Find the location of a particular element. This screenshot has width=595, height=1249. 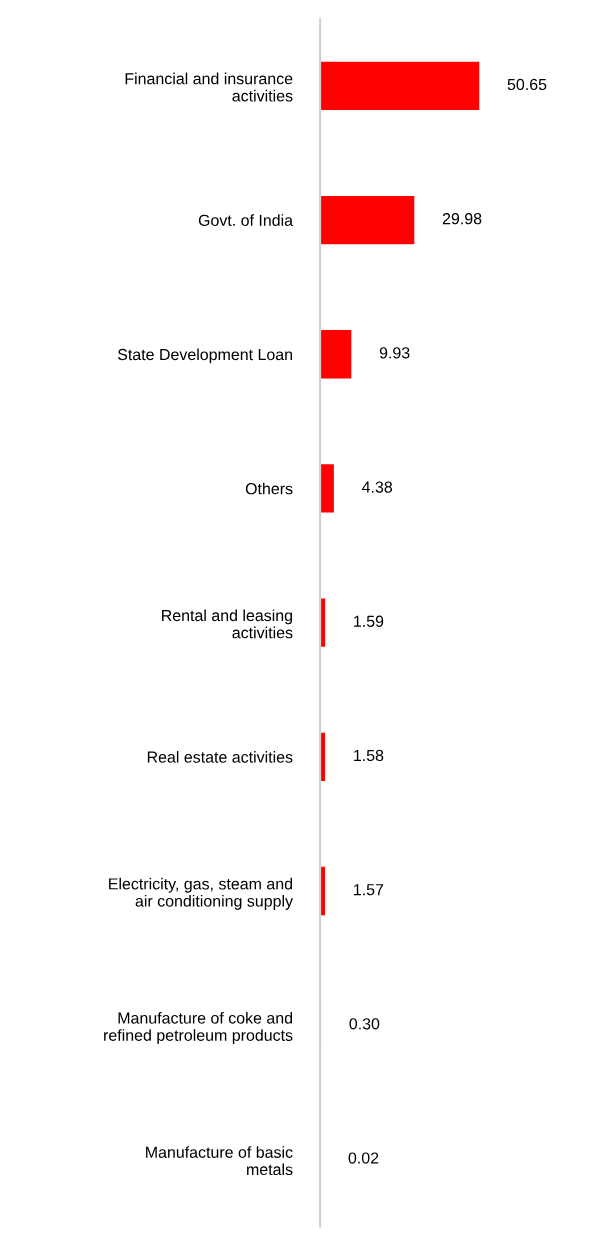

y-tick-label: Rental and leasing activities is located at coordinates (227, 624).